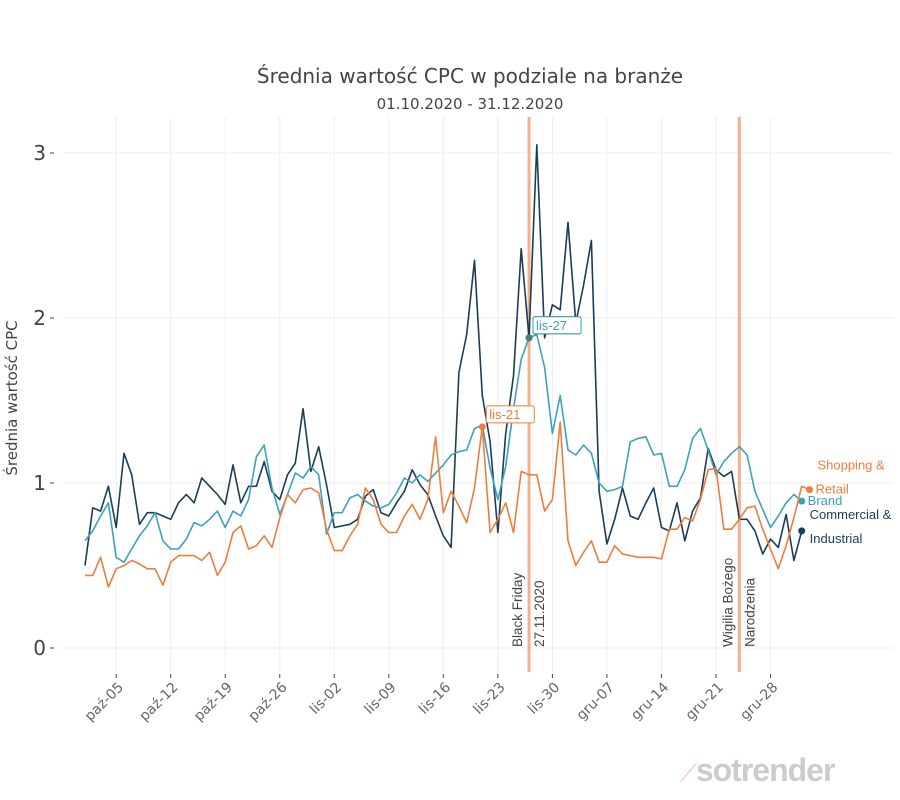 The width and height of the screenshot is (900, 800). I want to click on y-axis: 0 1 2 3, so click(43, 400).